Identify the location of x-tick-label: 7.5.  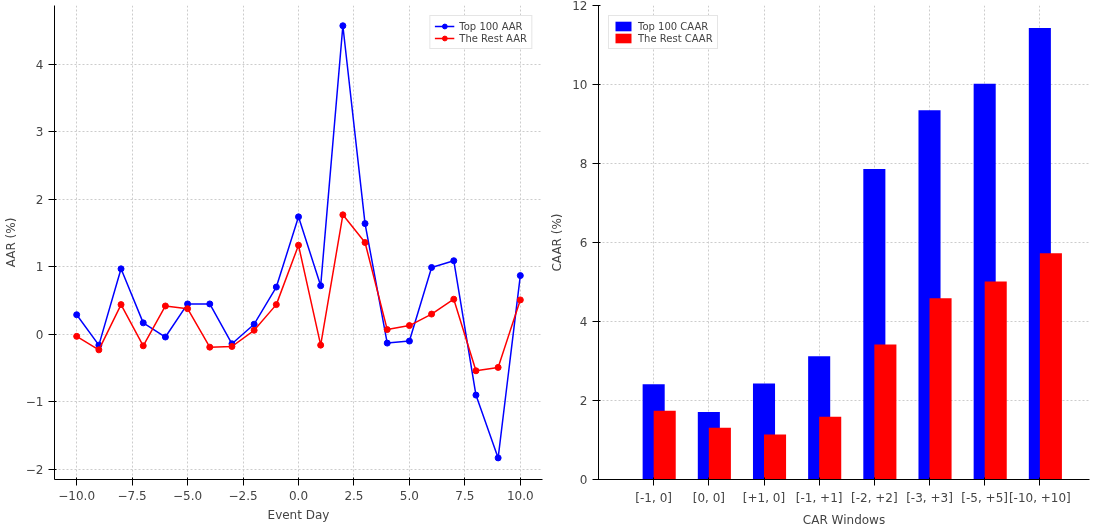
(465, 495).